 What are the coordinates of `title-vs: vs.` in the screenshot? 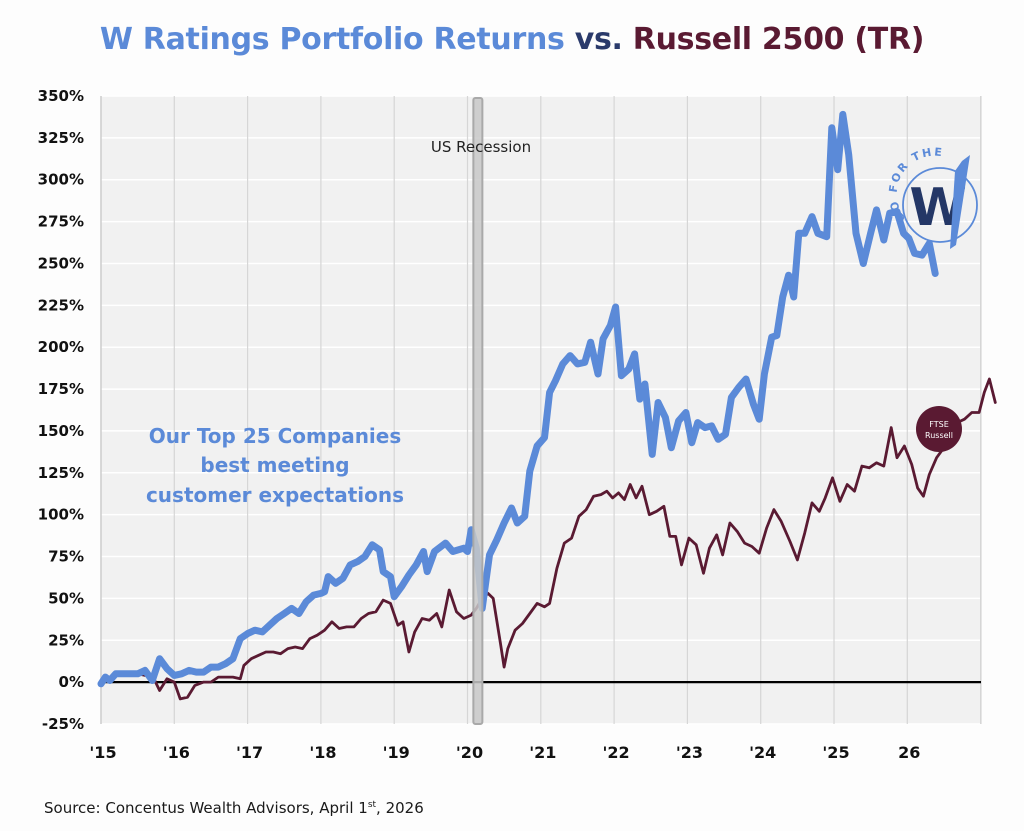 It's located at (598, 39).